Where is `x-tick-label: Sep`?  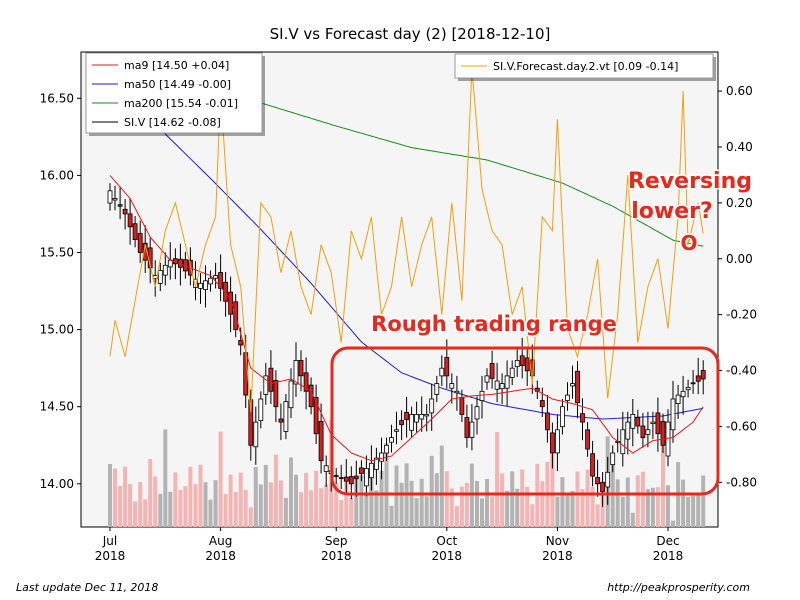 x-tick-label: Sep is located at coordinates (336, 541).